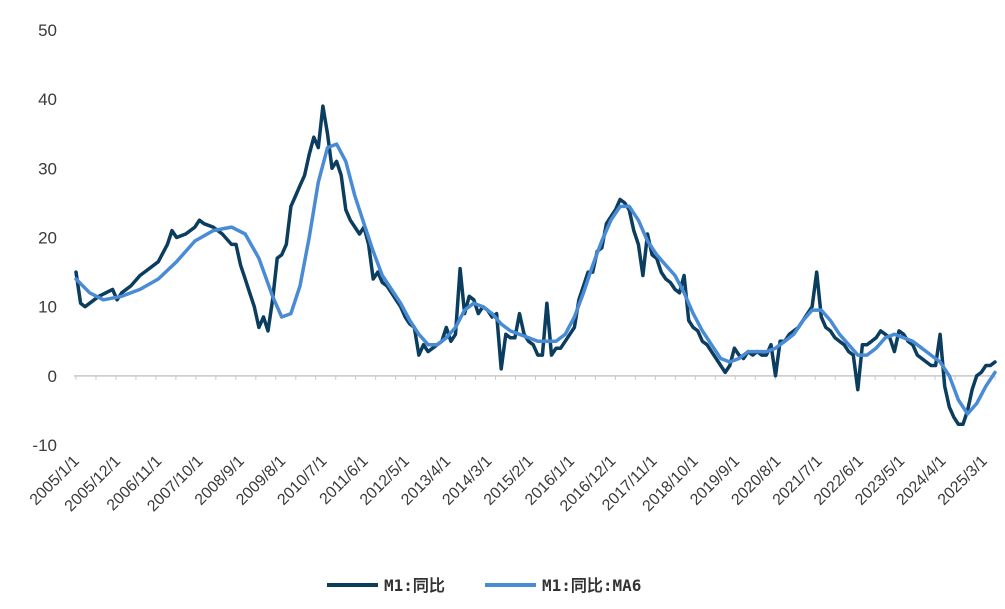  I want to click on legend-label-m1-yoy: M1:同比, so click(414, 585).